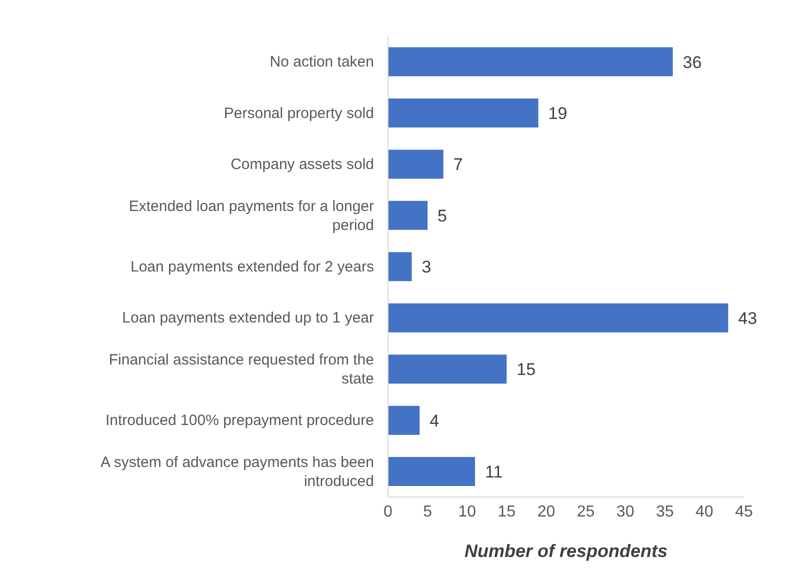 This screenshot has height=585, width=792. What do you see at coordinates (558, 114) in the screenshot?
I see `data-label: 19` at bounding box center [558, 114].